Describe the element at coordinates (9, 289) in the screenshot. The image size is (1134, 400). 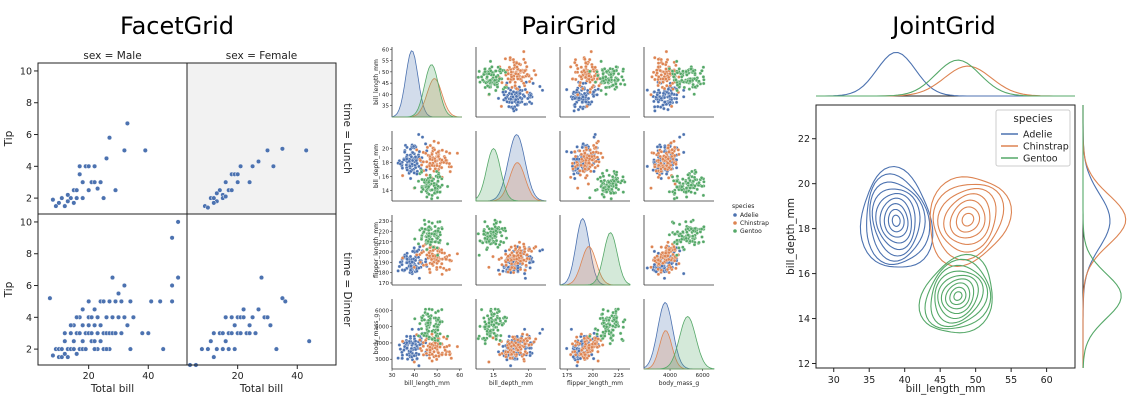
I see `y-axis-label: Tip` at that location.